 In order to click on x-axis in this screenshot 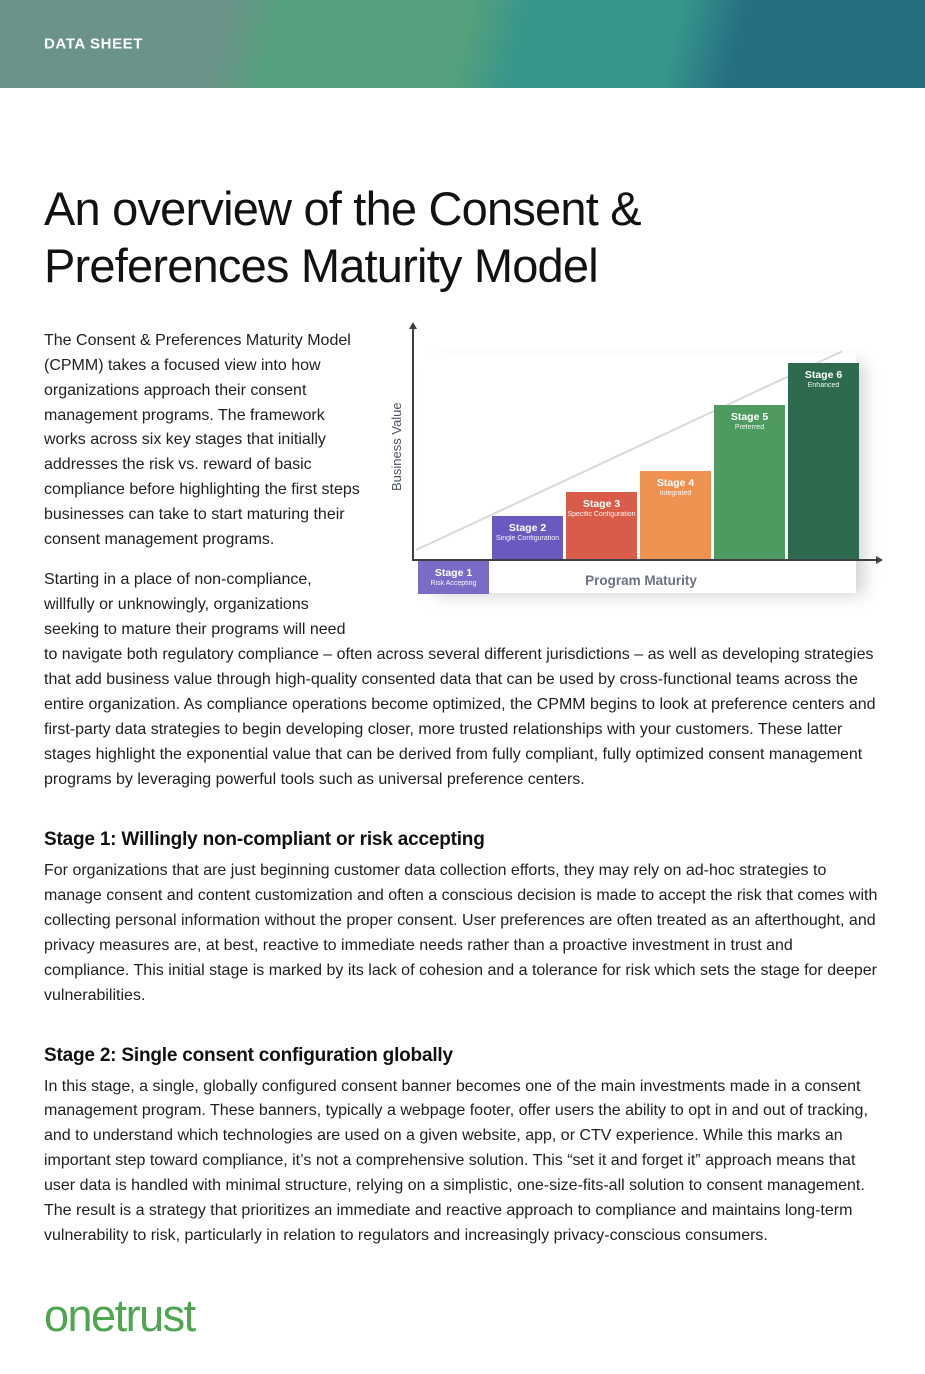, I will do `click(647, 559)`.